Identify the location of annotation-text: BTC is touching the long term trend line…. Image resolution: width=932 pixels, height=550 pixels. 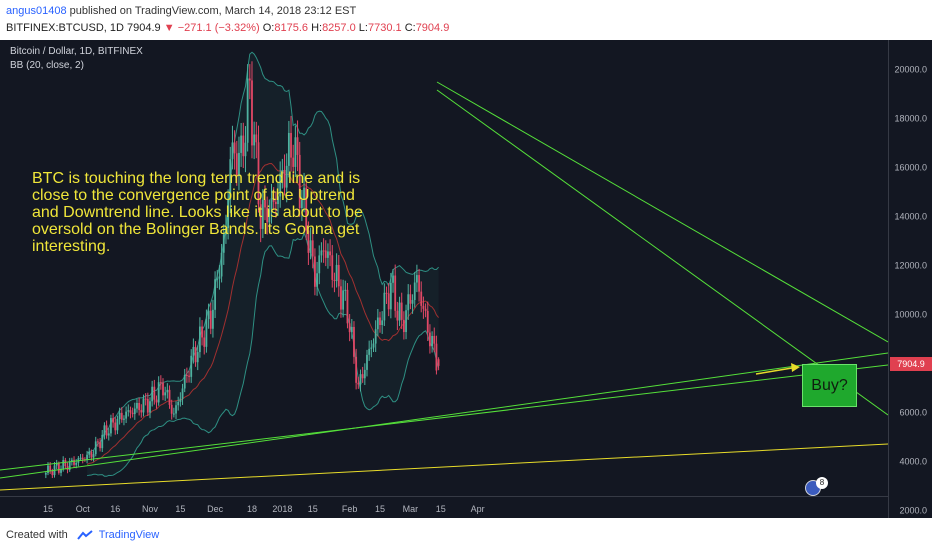
(197, 212).